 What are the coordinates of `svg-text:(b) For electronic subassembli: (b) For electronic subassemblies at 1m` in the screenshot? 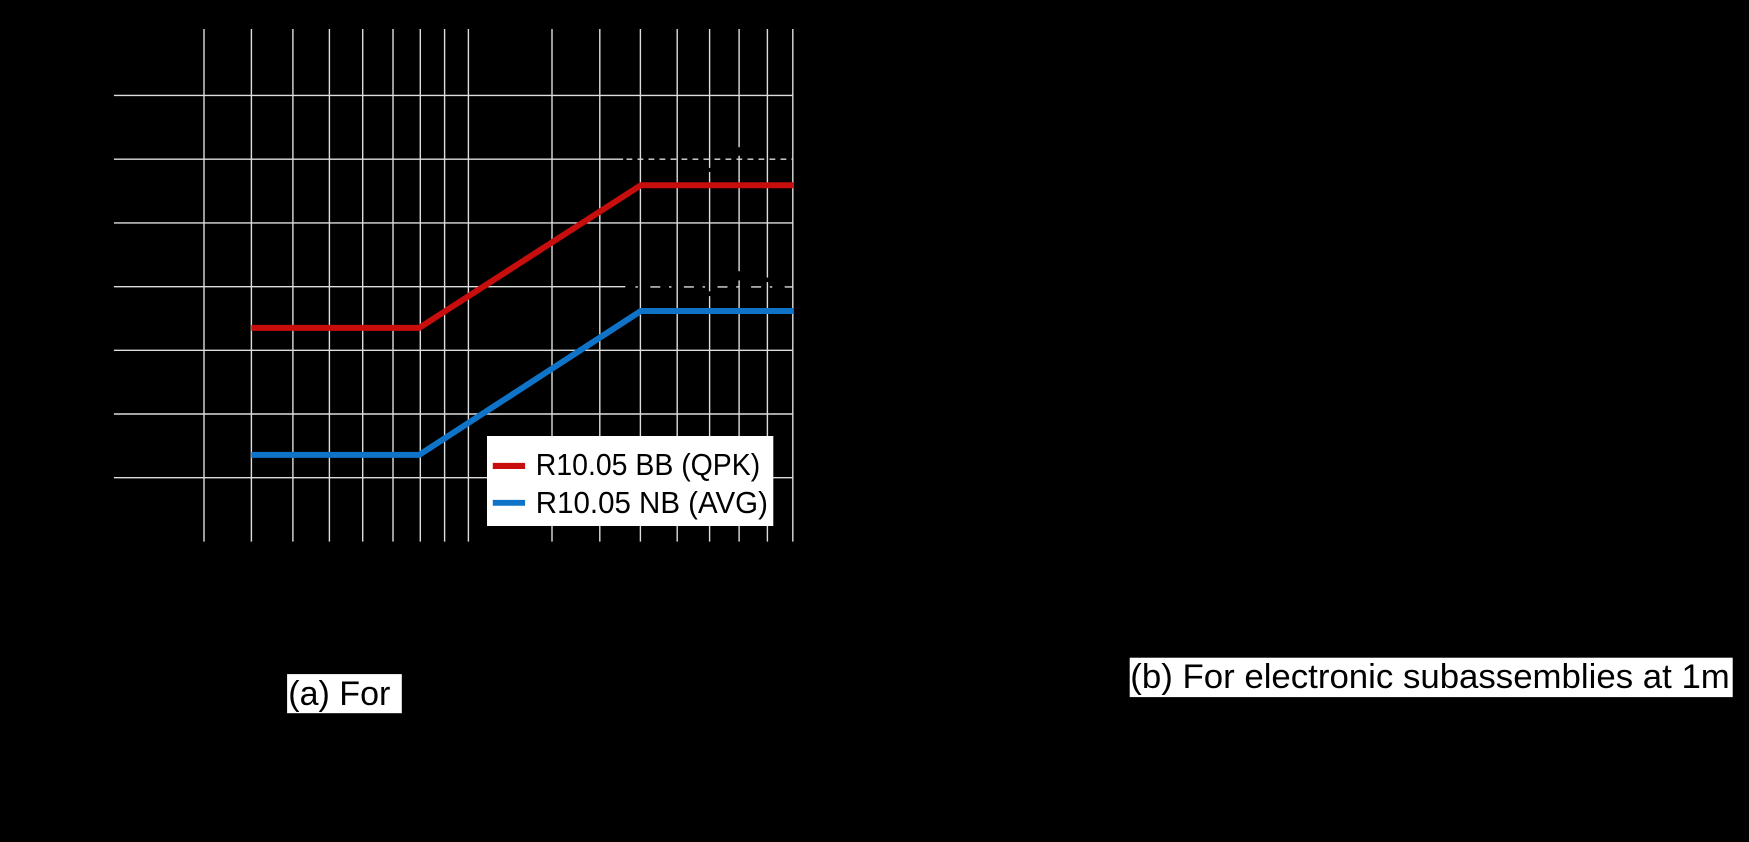 It's located at (1430, 677).